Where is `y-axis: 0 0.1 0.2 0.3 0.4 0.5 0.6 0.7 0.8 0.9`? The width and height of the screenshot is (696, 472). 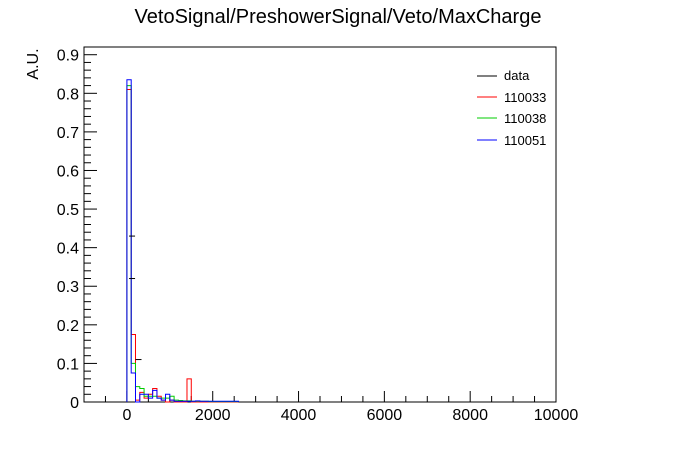 y-axis: 0 0.1 0.2 0.3 0.4 0.5 0.6 0.7 0.8 0.9 is located at coordinates (77, 230).